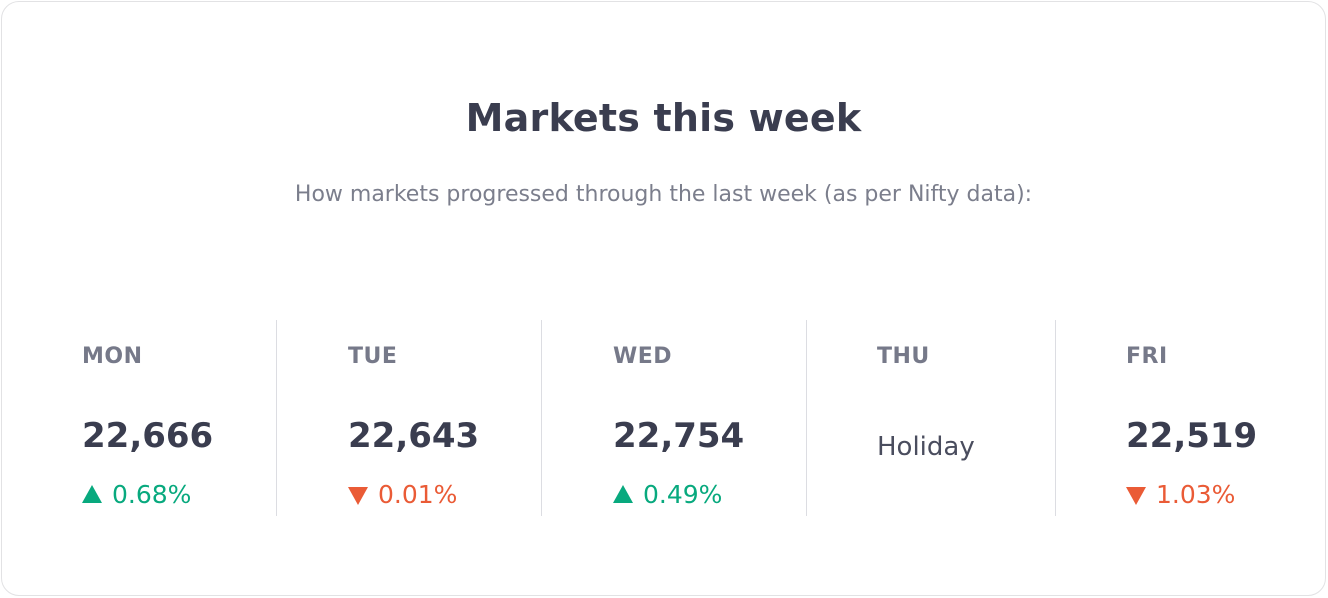 The image size is (1328, 598). I want to click on day-column-fri: FRI 22,519 1.03%, so click(1216, 418).